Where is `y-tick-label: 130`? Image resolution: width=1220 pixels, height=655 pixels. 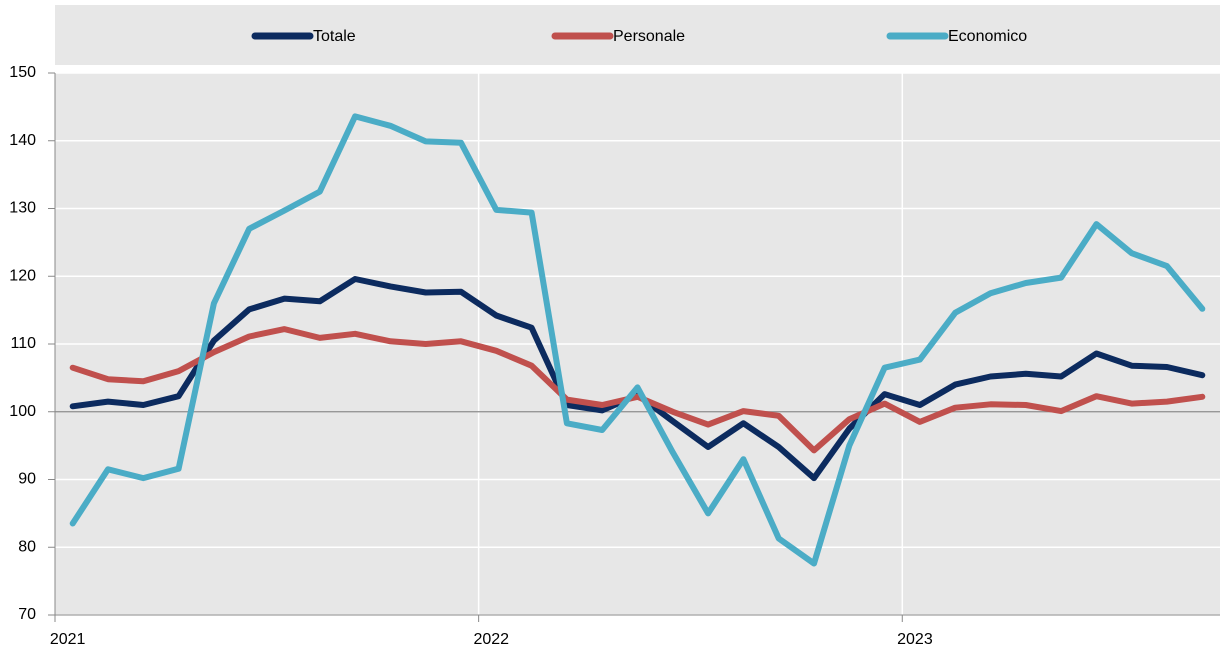 y-tick-label: 130 is located at coordinates (22, 208).